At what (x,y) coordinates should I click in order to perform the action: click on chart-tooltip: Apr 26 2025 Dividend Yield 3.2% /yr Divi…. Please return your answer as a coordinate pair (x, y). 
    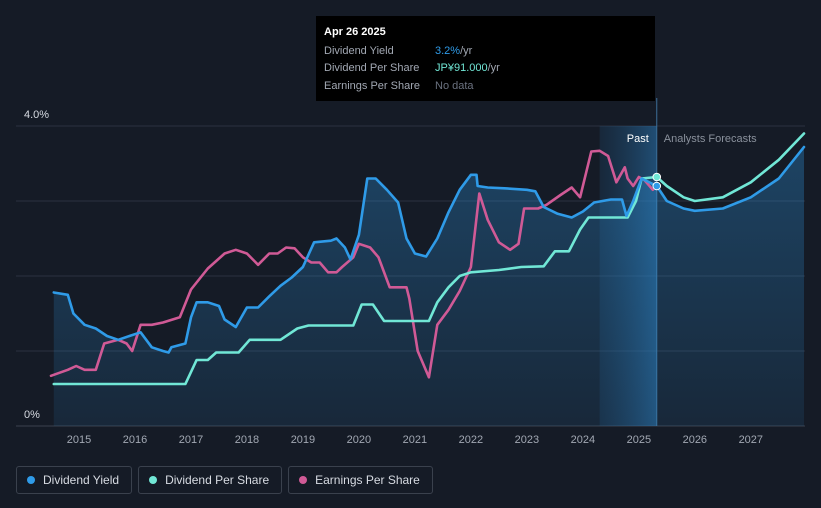
    Looking at the image, I should click on (485, 58).